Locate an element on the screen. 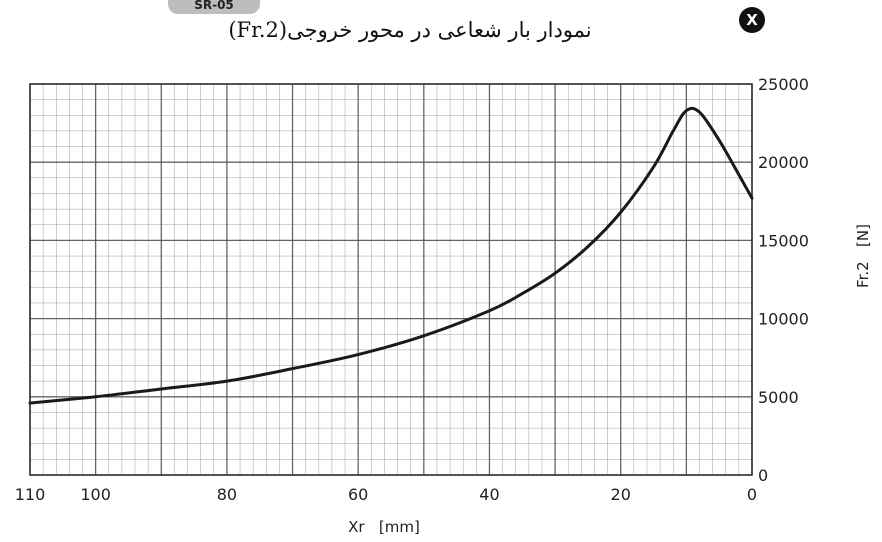 The image size is (882, 542). x-tick-label: 100 is located at coordinates (95, 494).